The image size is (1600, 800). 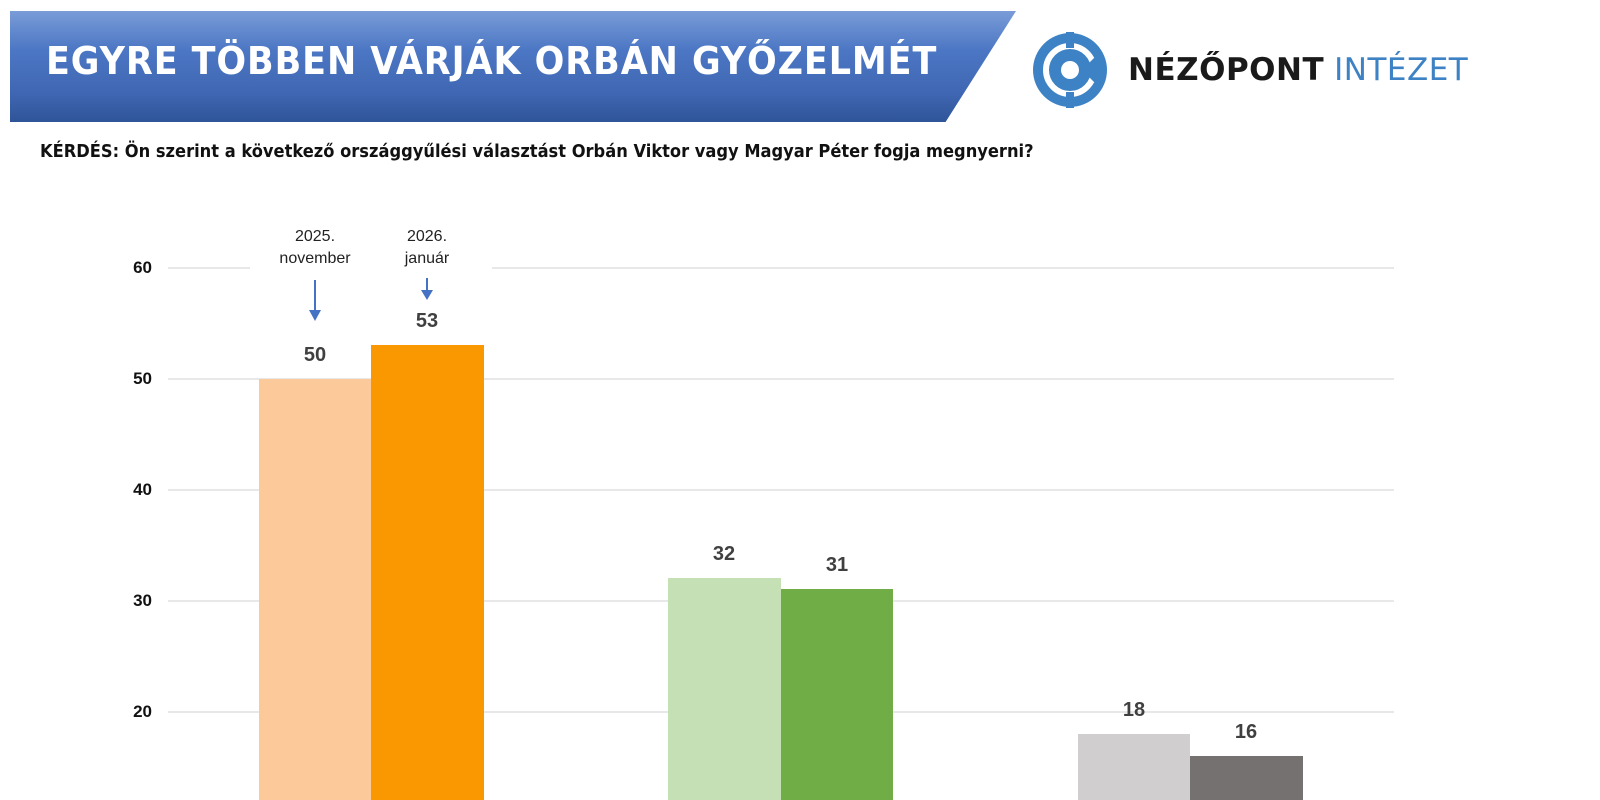 What do you see at coordinates (1134, 710) in the screenshot?
I see `value-label-group3-nov: 18` at bounding box center [1134, 710].